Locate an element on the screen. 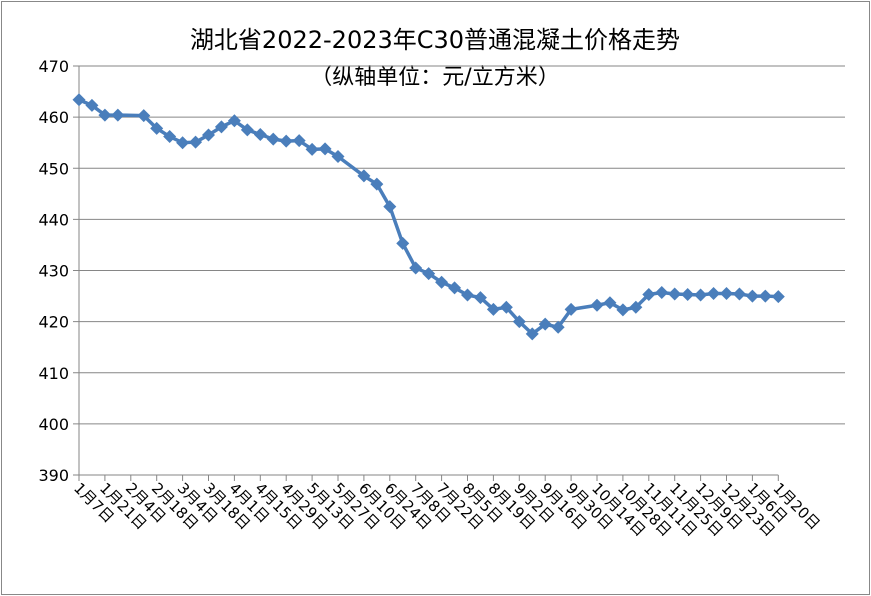  y-tick-label: 390 is located at coordinates (53, 475).